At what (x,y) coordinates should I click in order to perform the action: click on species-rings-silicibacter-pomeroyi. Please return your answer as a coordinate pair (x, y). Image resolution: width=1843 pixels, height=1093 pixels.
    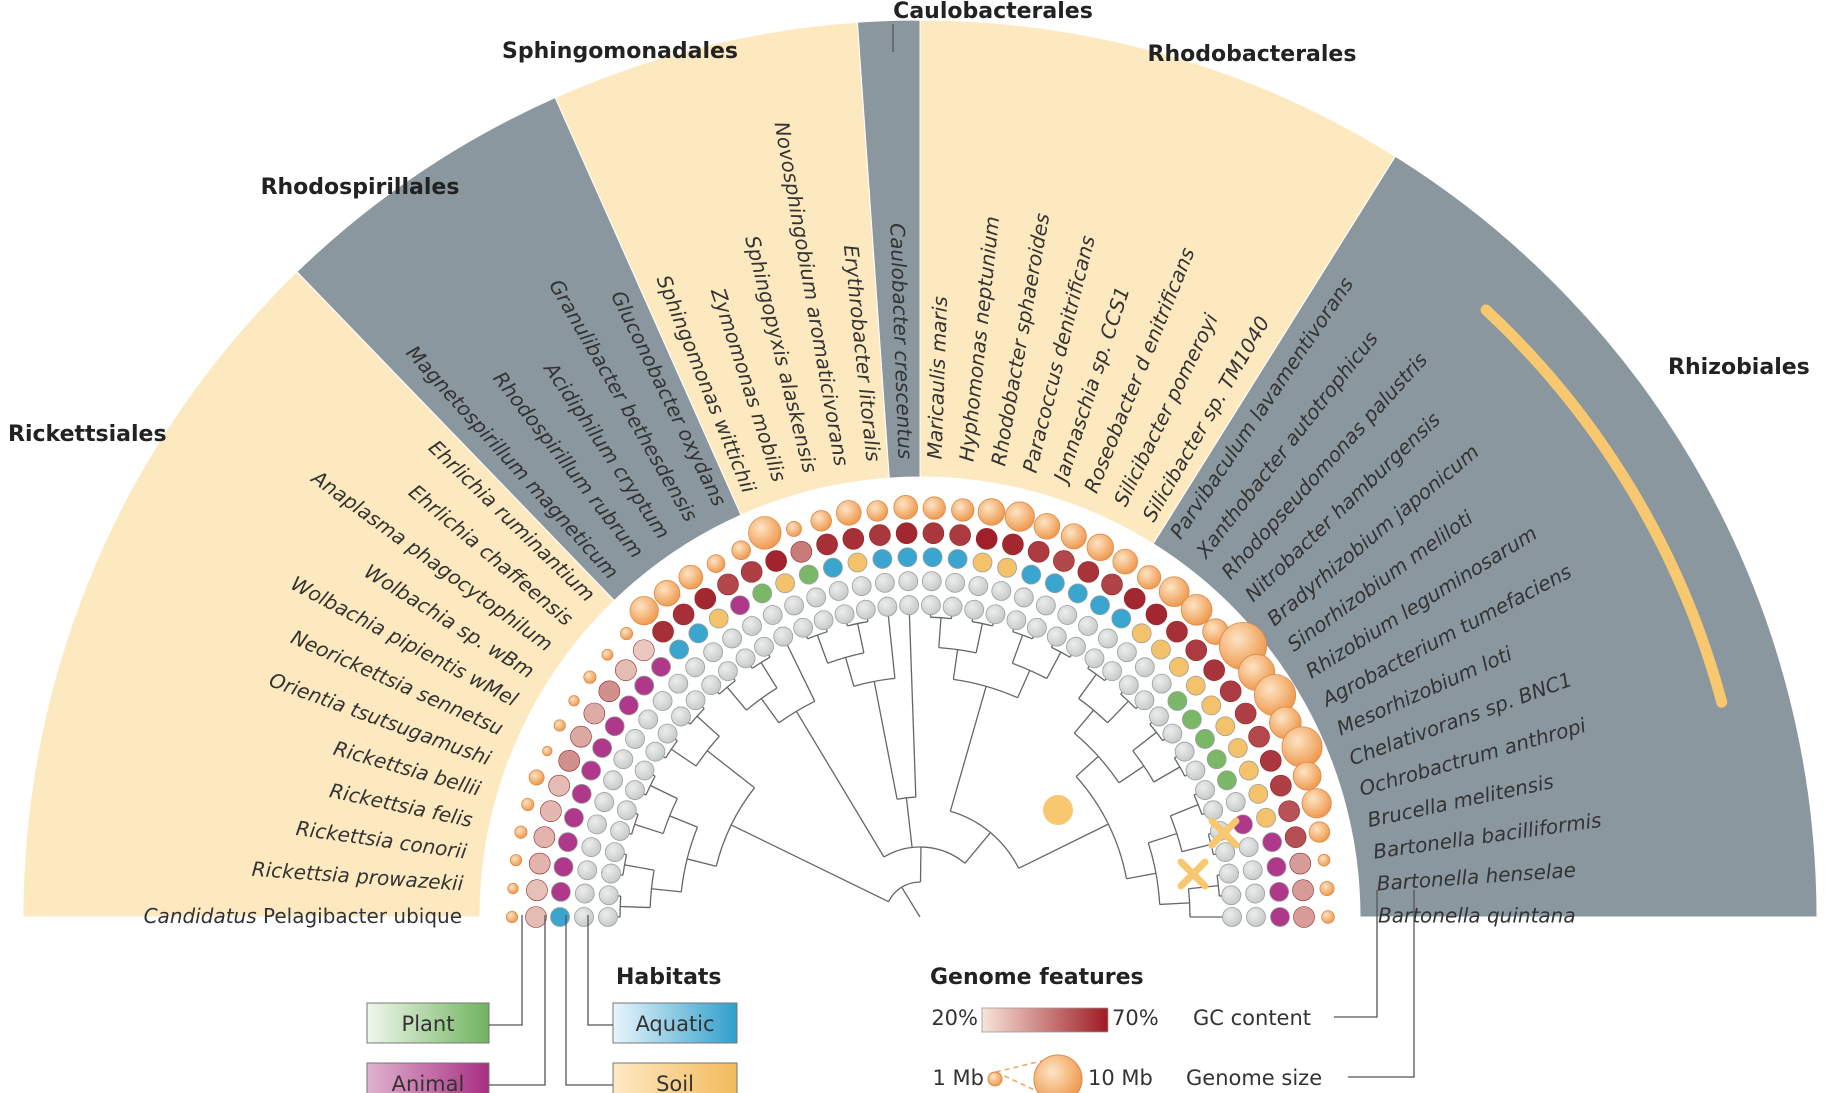
    Looking at the image, I should click on (1080, 590).